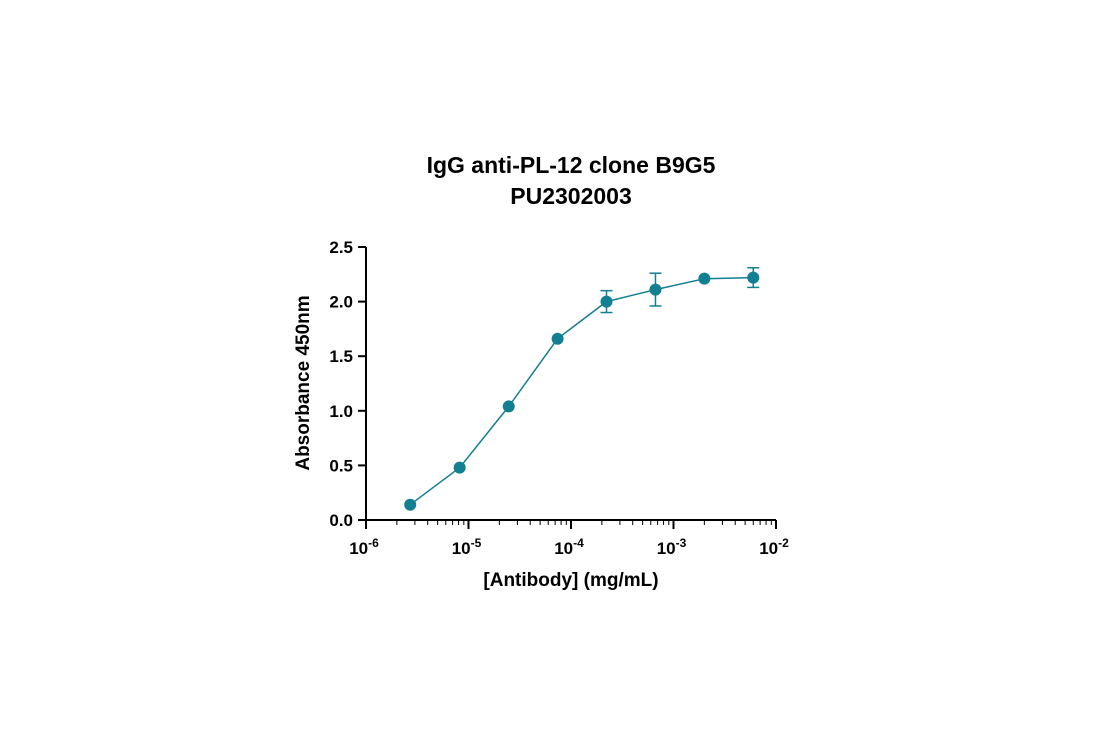 The height and width of the screenshot is (743, 1094). Describe the element at coordinates (341, 465) in the screenshot. I see `y-tick-label: 0.5` at that location.